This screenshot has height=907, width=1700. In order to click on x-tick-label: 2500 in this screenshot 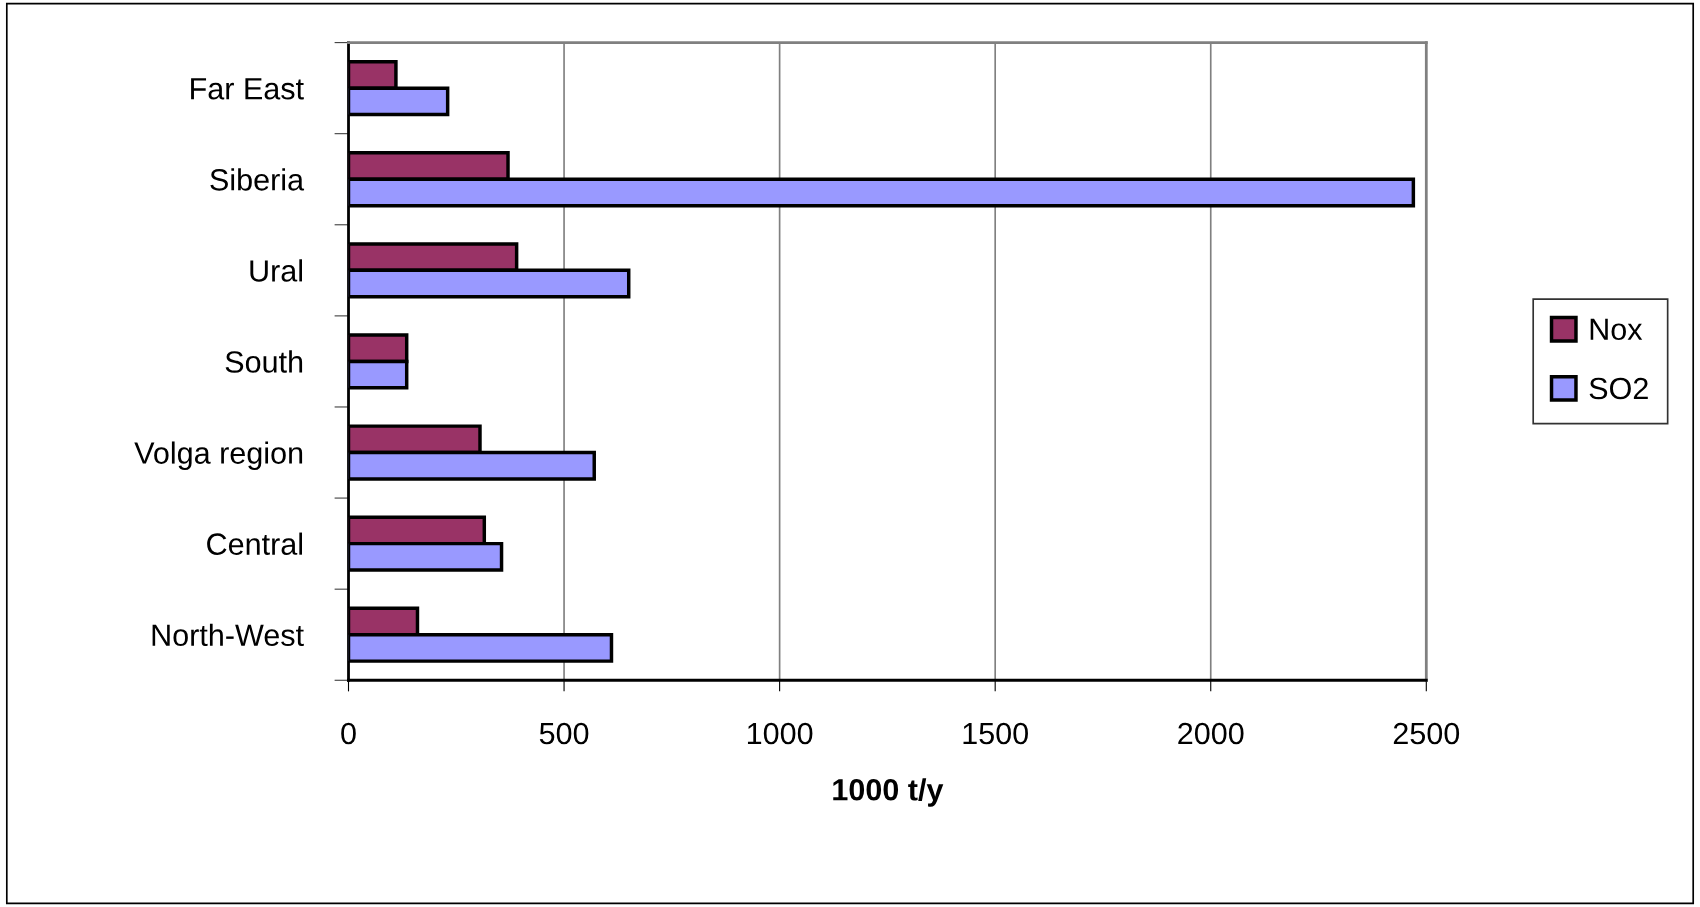, I will do `click(1426, 733)`.